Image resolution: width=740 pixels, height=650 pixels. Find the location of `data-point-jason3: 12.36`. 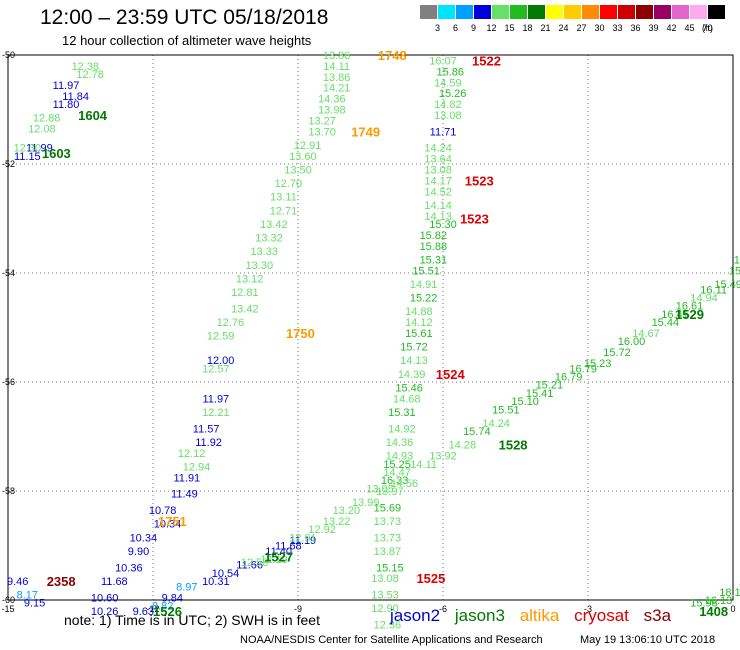

data-point-jason3: 12.36 is located at coordinates (388, 626).